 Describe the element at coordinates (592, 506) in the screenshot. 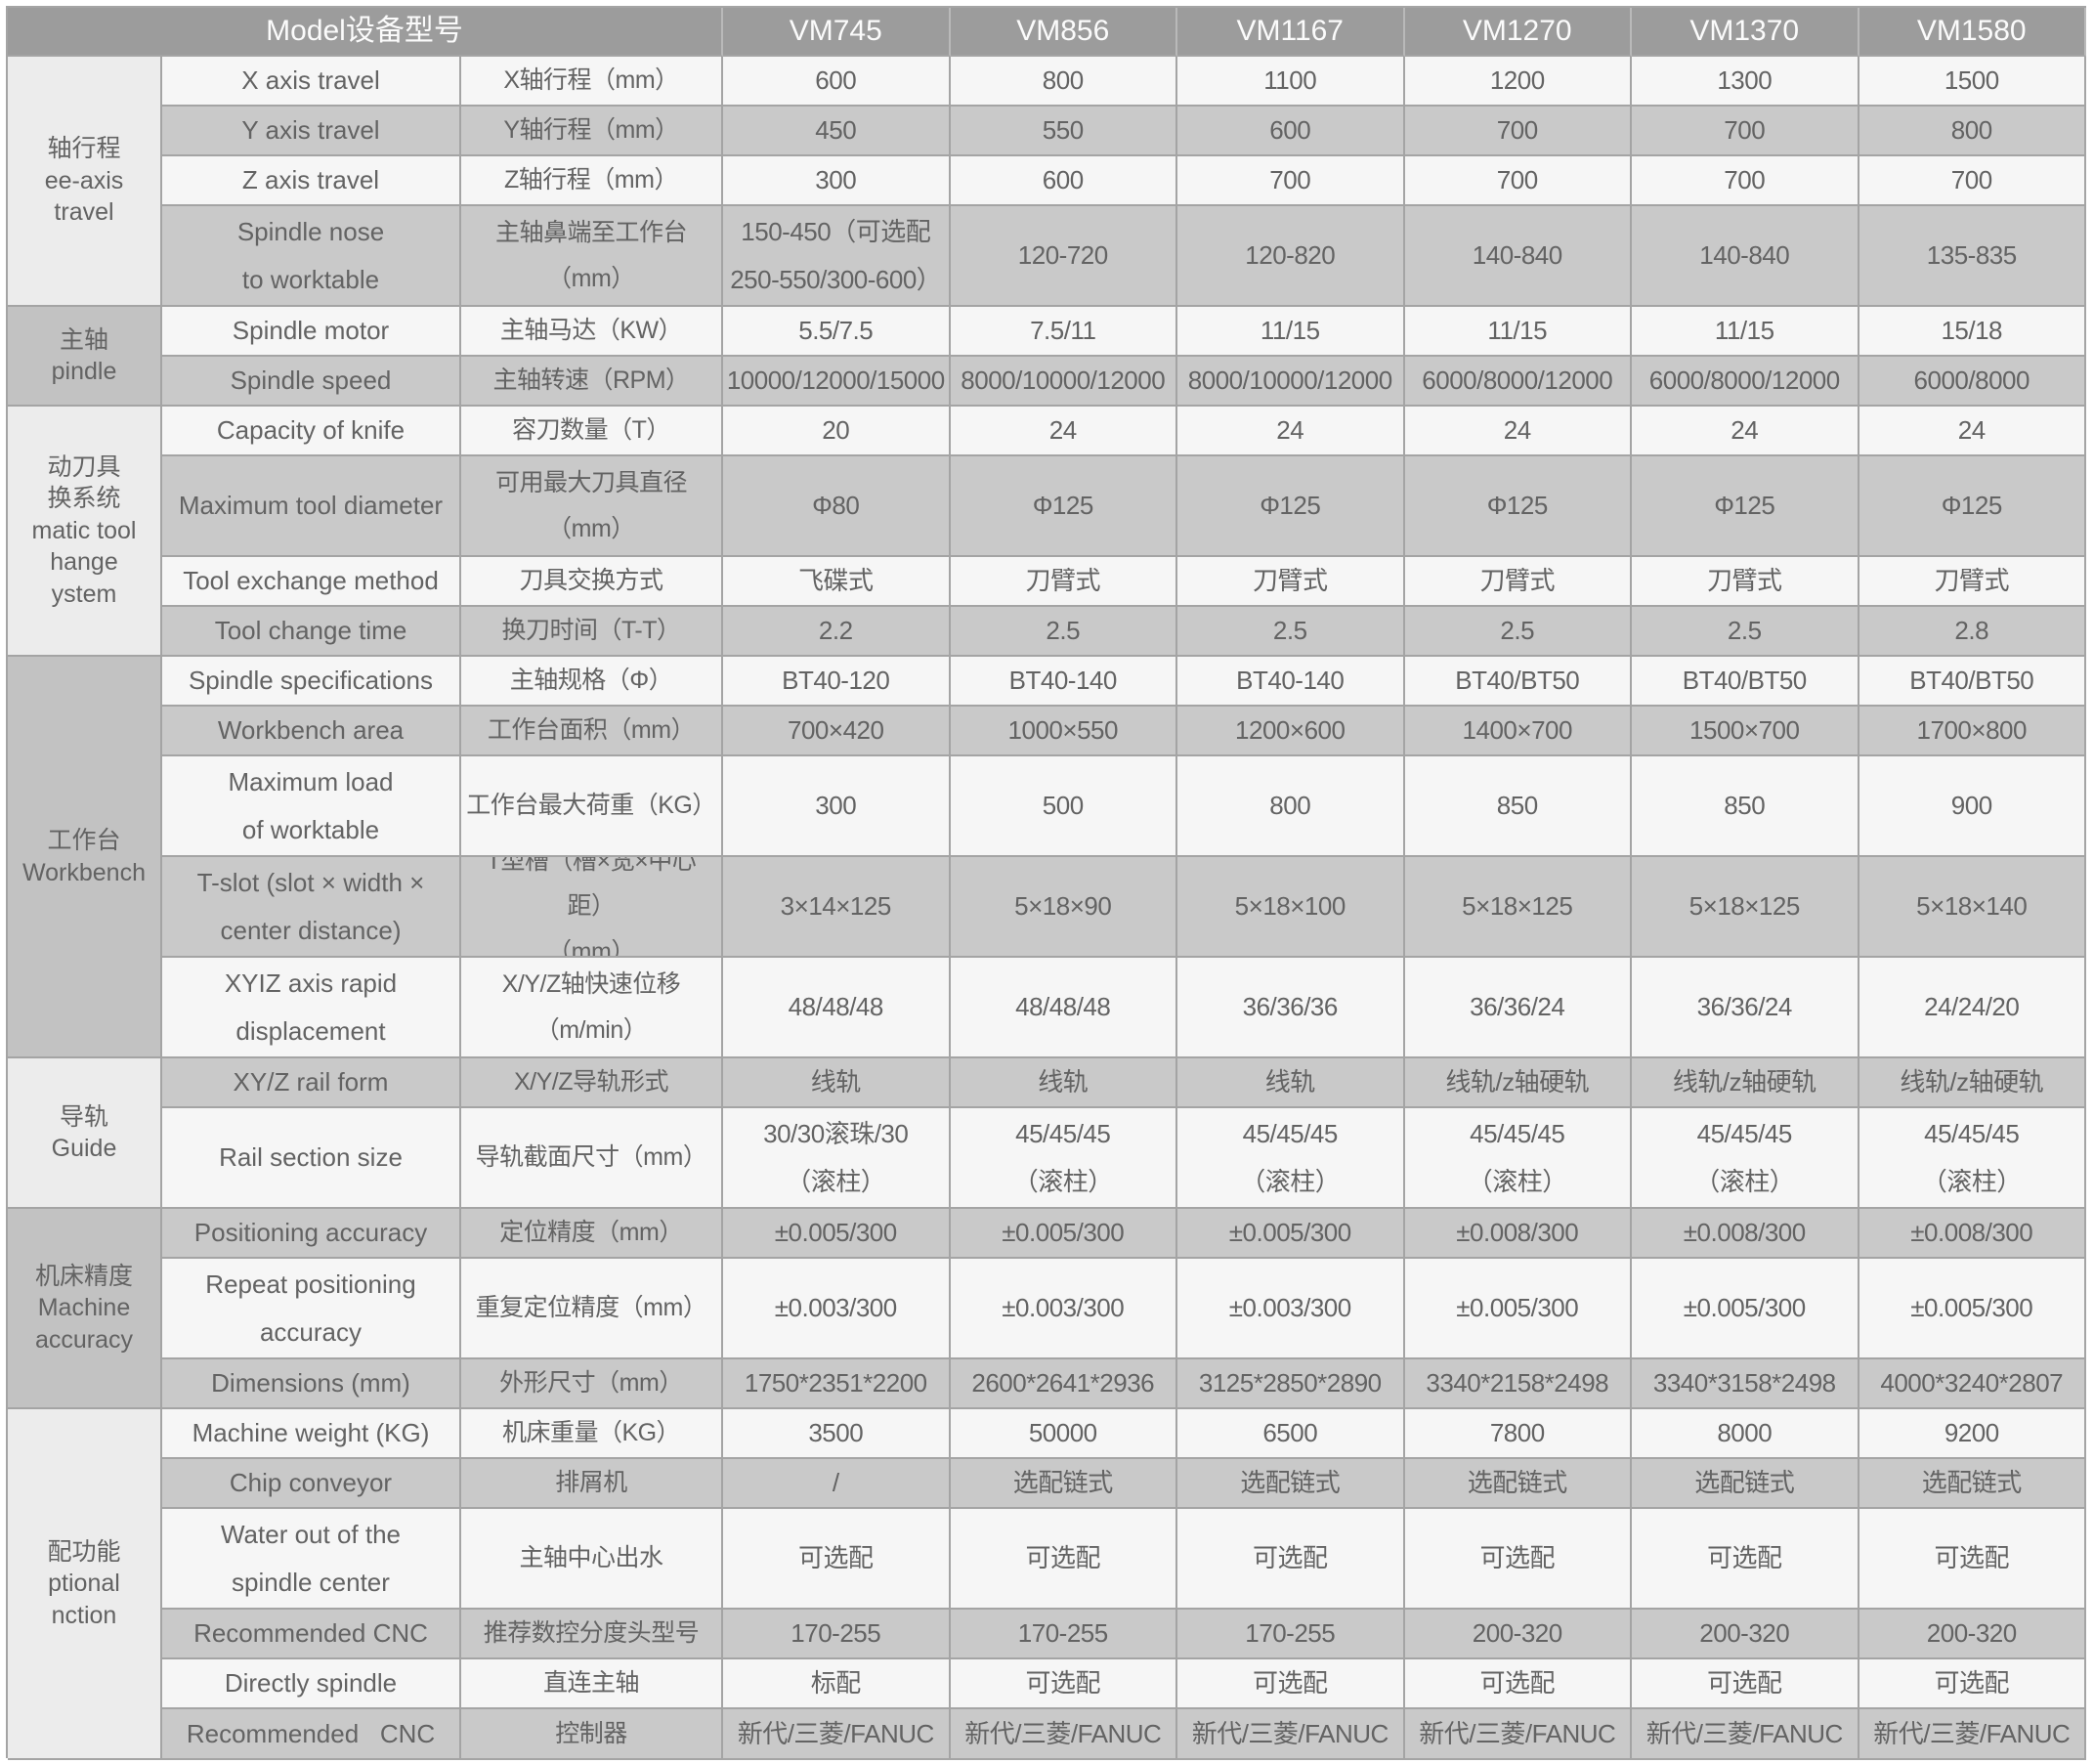

I see `row-label-zh: 可用最大刀具直径 （mm）` at that location.